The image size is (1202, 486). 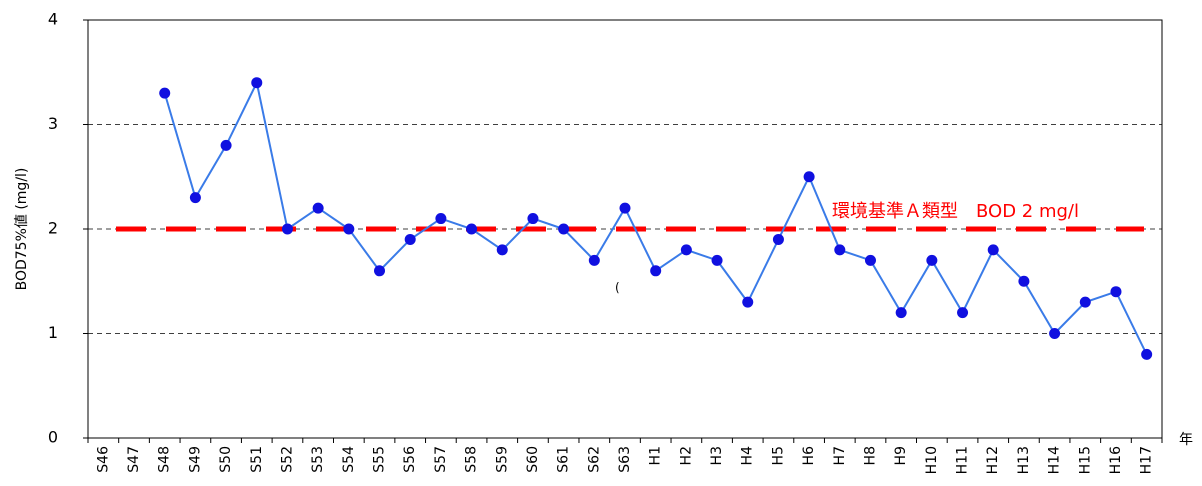 What do you see at coordinates (349, 459) in the screenshot?
I see `x-tick-label: S54` at bounding box center [349, 459].